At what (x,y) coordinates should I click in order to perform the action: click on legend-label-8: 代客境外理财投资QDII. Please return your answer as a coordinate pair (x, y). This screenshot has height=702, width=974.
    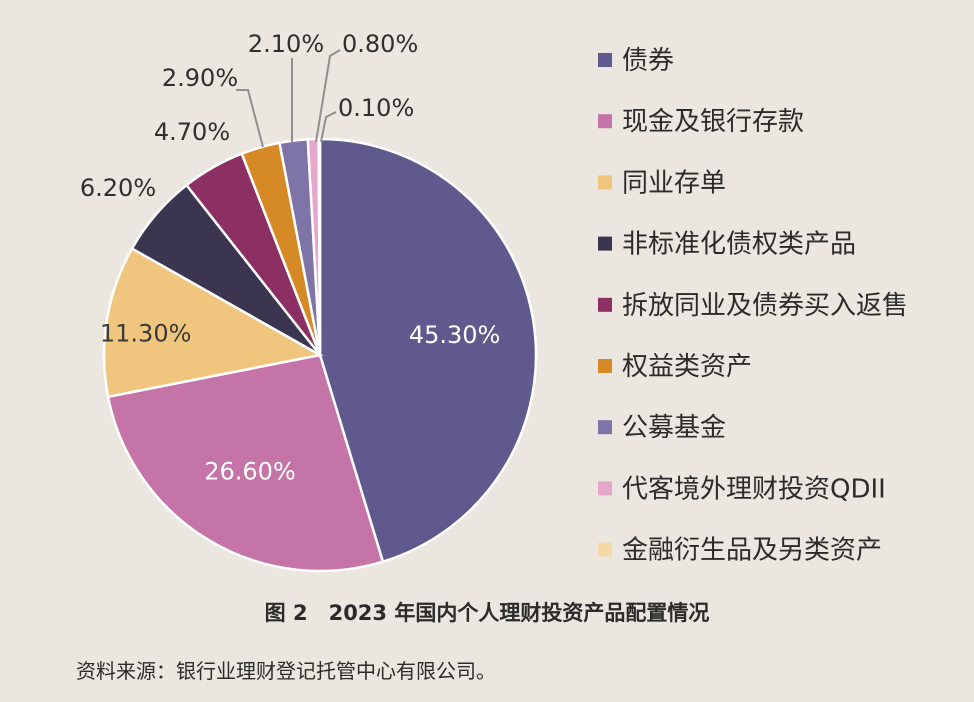
    Looking at the image, I should click on (754, 489).